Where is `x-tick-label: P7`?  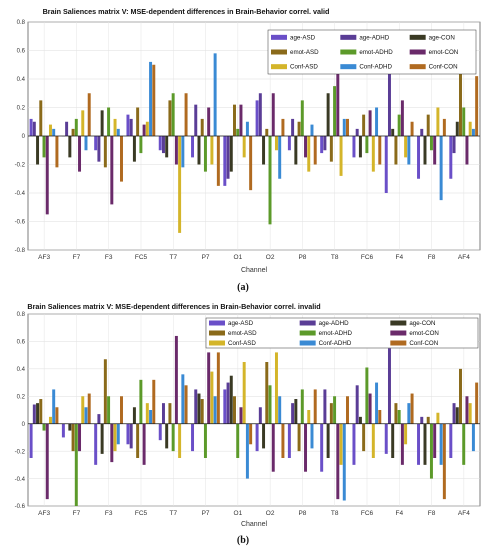
x-tick-label: P7 is located at coordinates (206, 513).